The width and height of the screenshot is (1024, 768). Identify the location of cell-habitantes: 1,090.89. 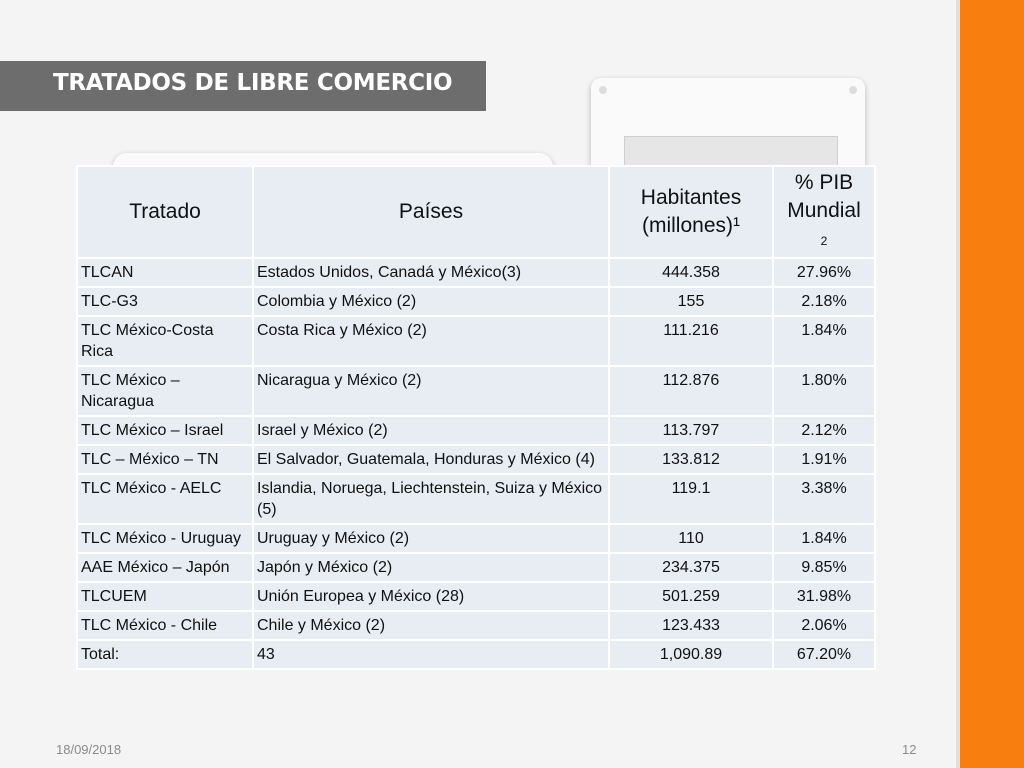
(691, 654).